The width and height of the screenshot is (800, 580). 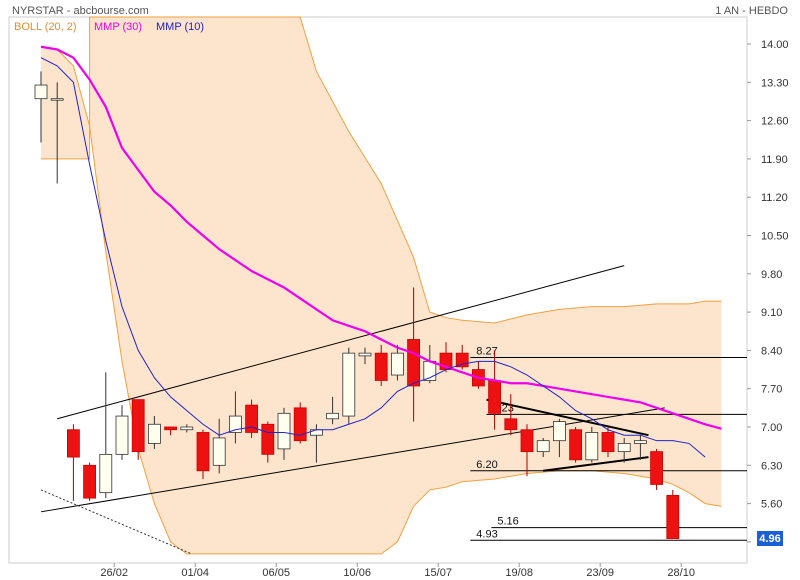 I want to click on period-label: 1 AN - HEBDO, so click(x=751, y=11).